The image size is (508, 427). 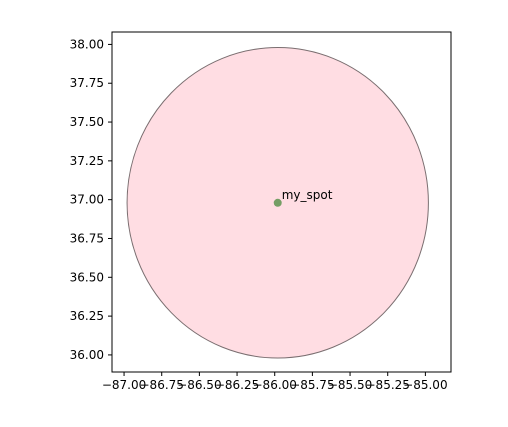 What do you see at coordinates (425, 385) in the screenshot?
I see `x-tick-label: −85.00` at bounding box center [425, 385].